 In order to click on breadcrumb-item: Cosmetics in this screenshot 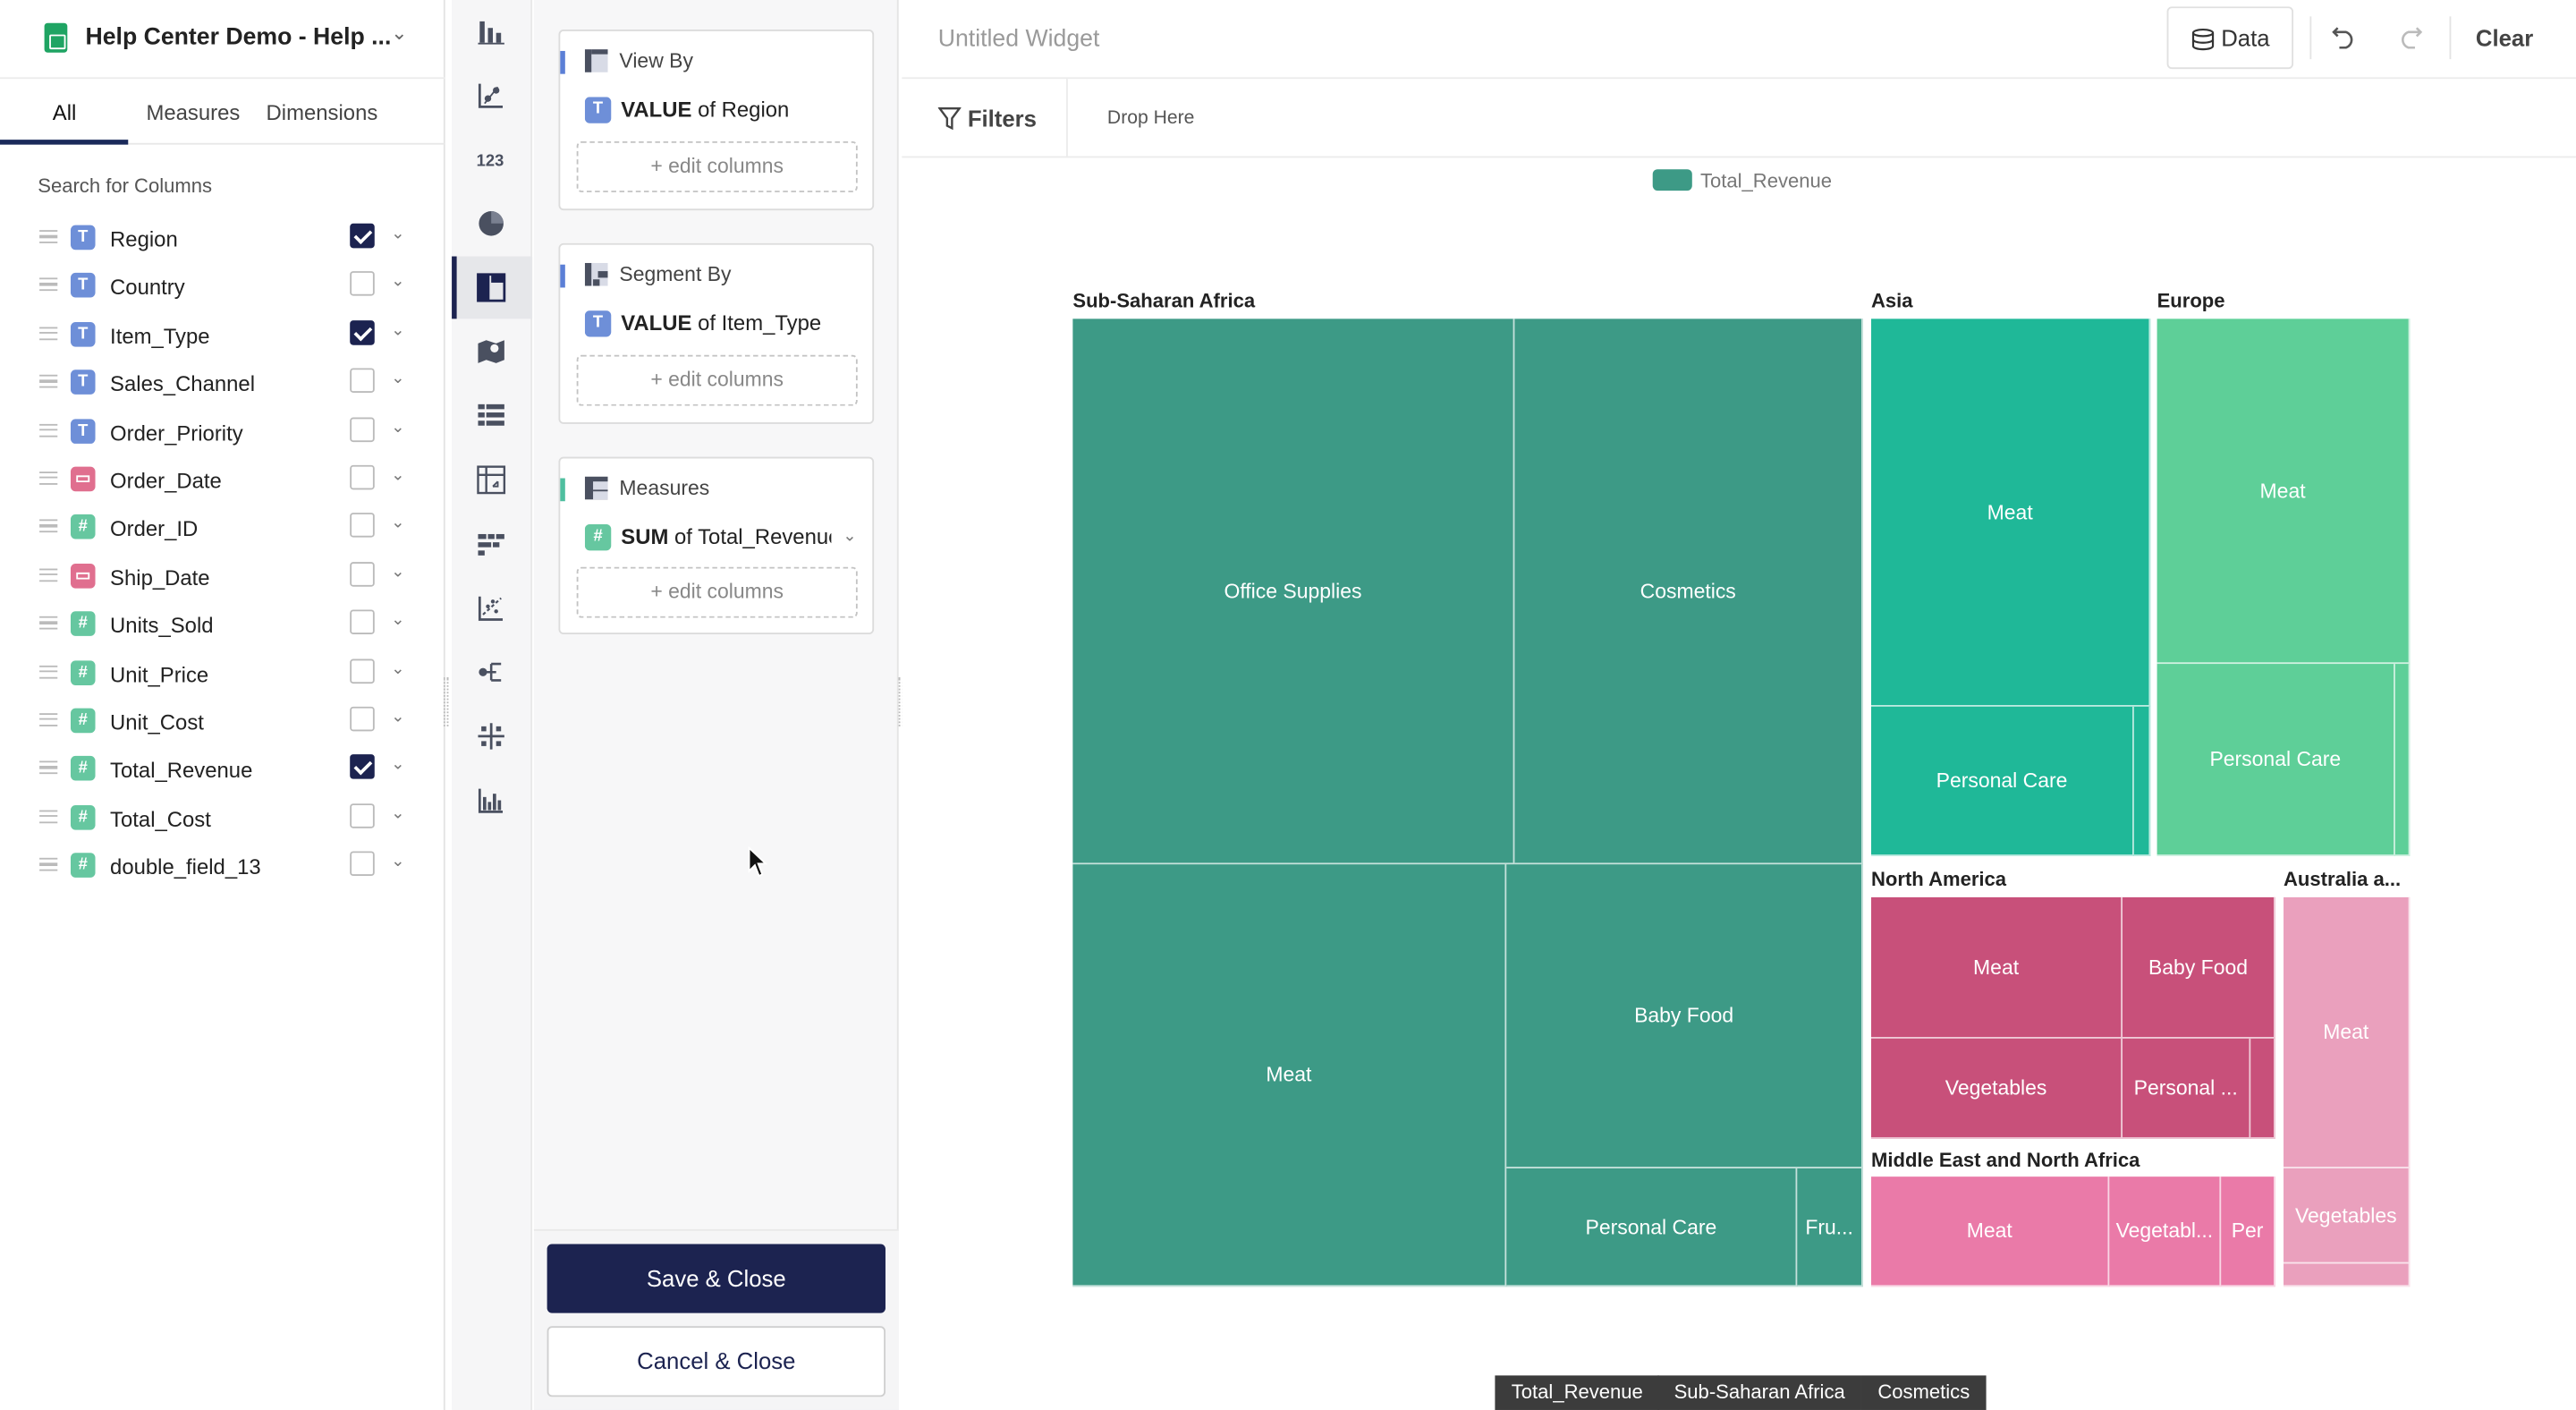, I will do `click(1923, 1393)`.